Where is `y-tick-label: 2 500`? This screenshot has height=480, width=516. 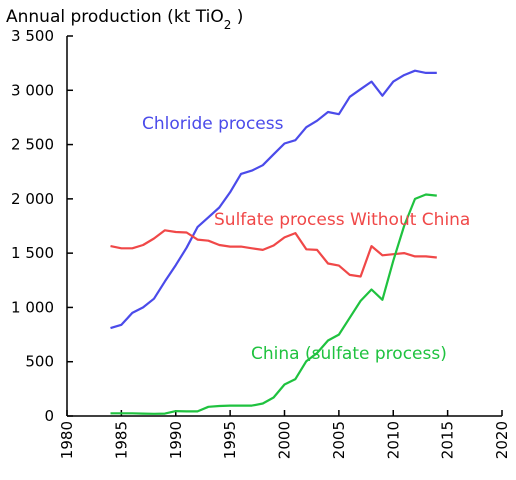 y-tick-label: 2 500 is located at coordinates (32, 145).